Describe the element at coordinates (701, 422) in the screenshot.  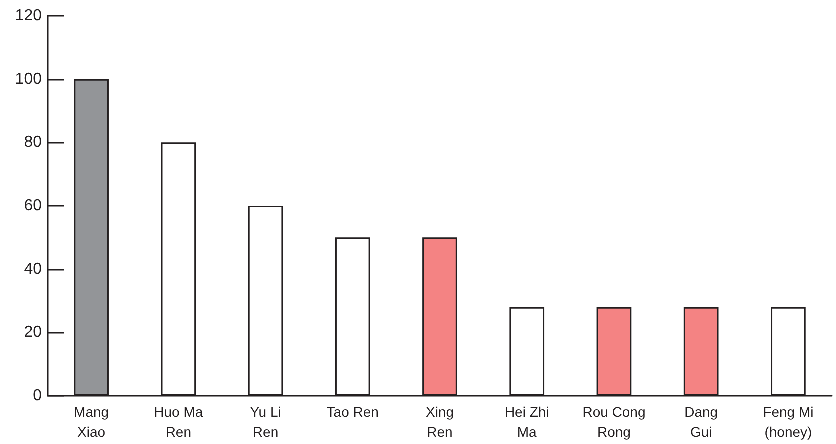
I see `x-tick-label: Dang Gui` at that location.